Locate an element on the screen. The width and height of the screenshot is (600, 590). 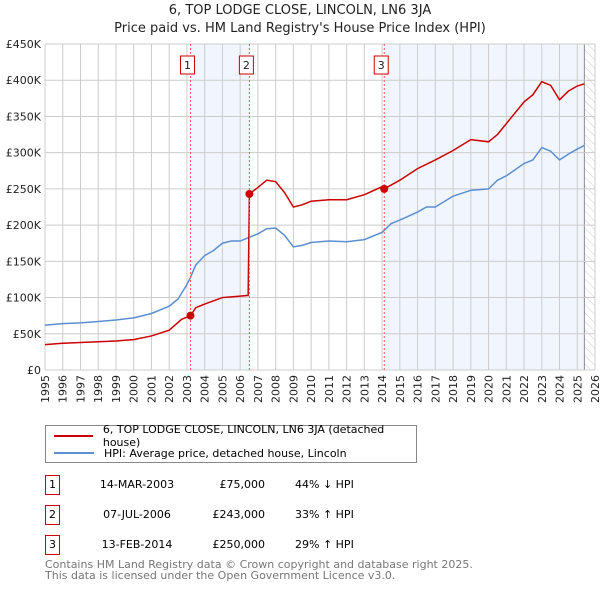
sale-hpi-diff: 44% ↓ HPI is located at coordinates (324, 484).